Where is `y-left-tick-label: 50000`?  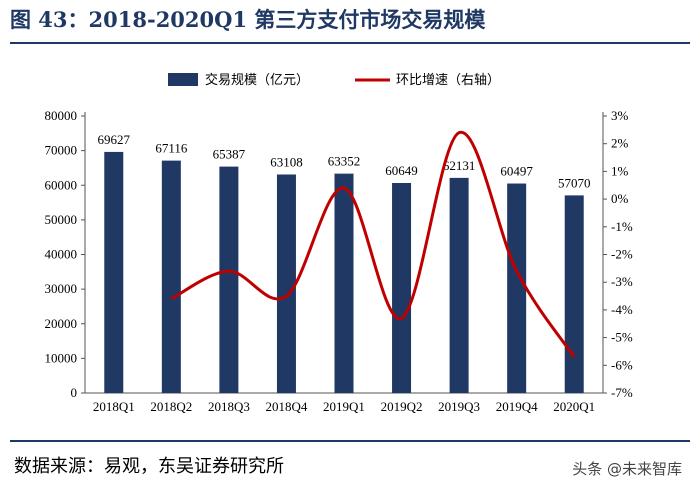 y-left-tick-label: 50000 is located at coordinates (61, 219).